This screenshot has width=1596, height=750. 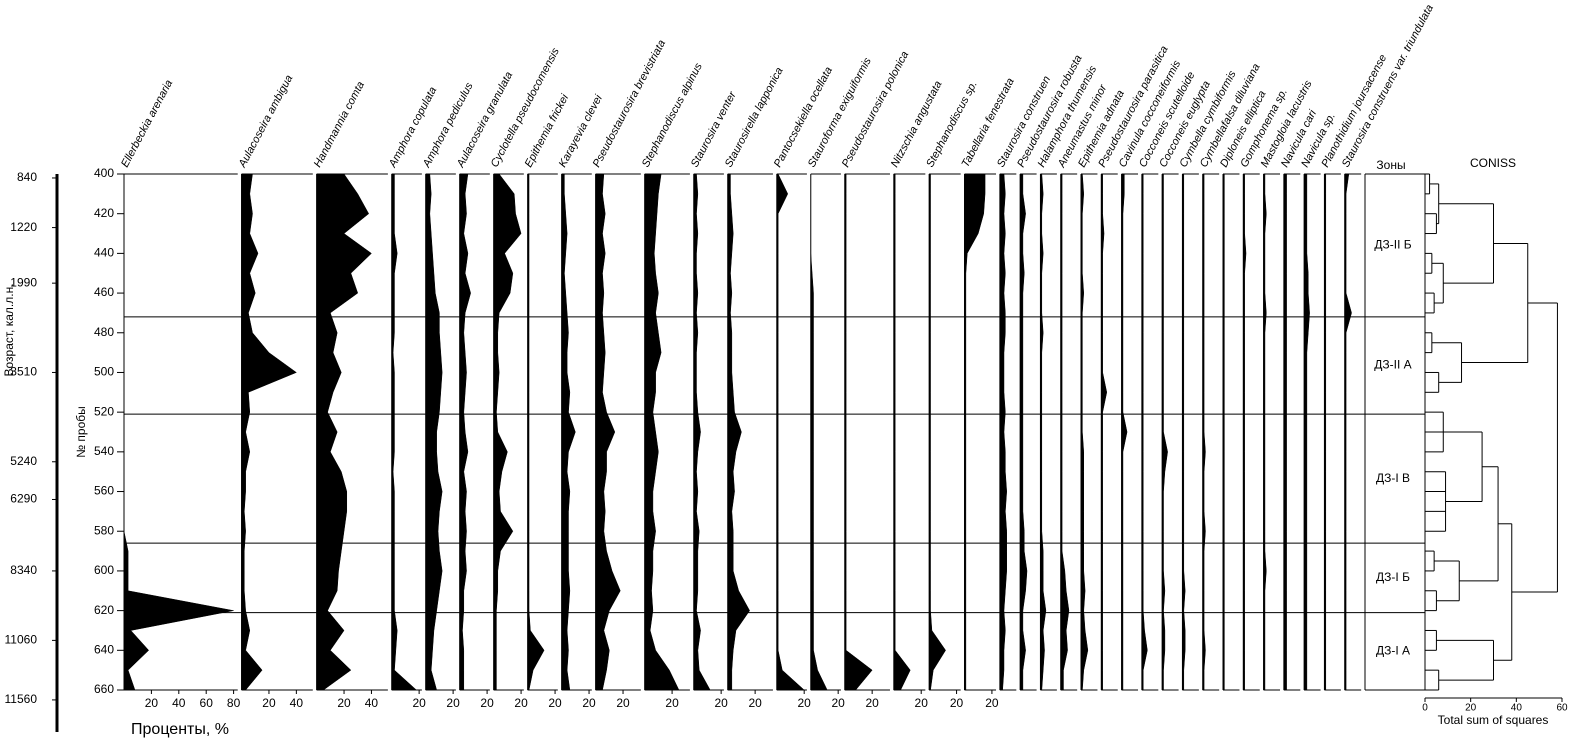 What do you see at coordinates (265, 121) in the screenshot?
I see `taxon-name: Aulacoseira ambigua` at bounding box center [265, 121].